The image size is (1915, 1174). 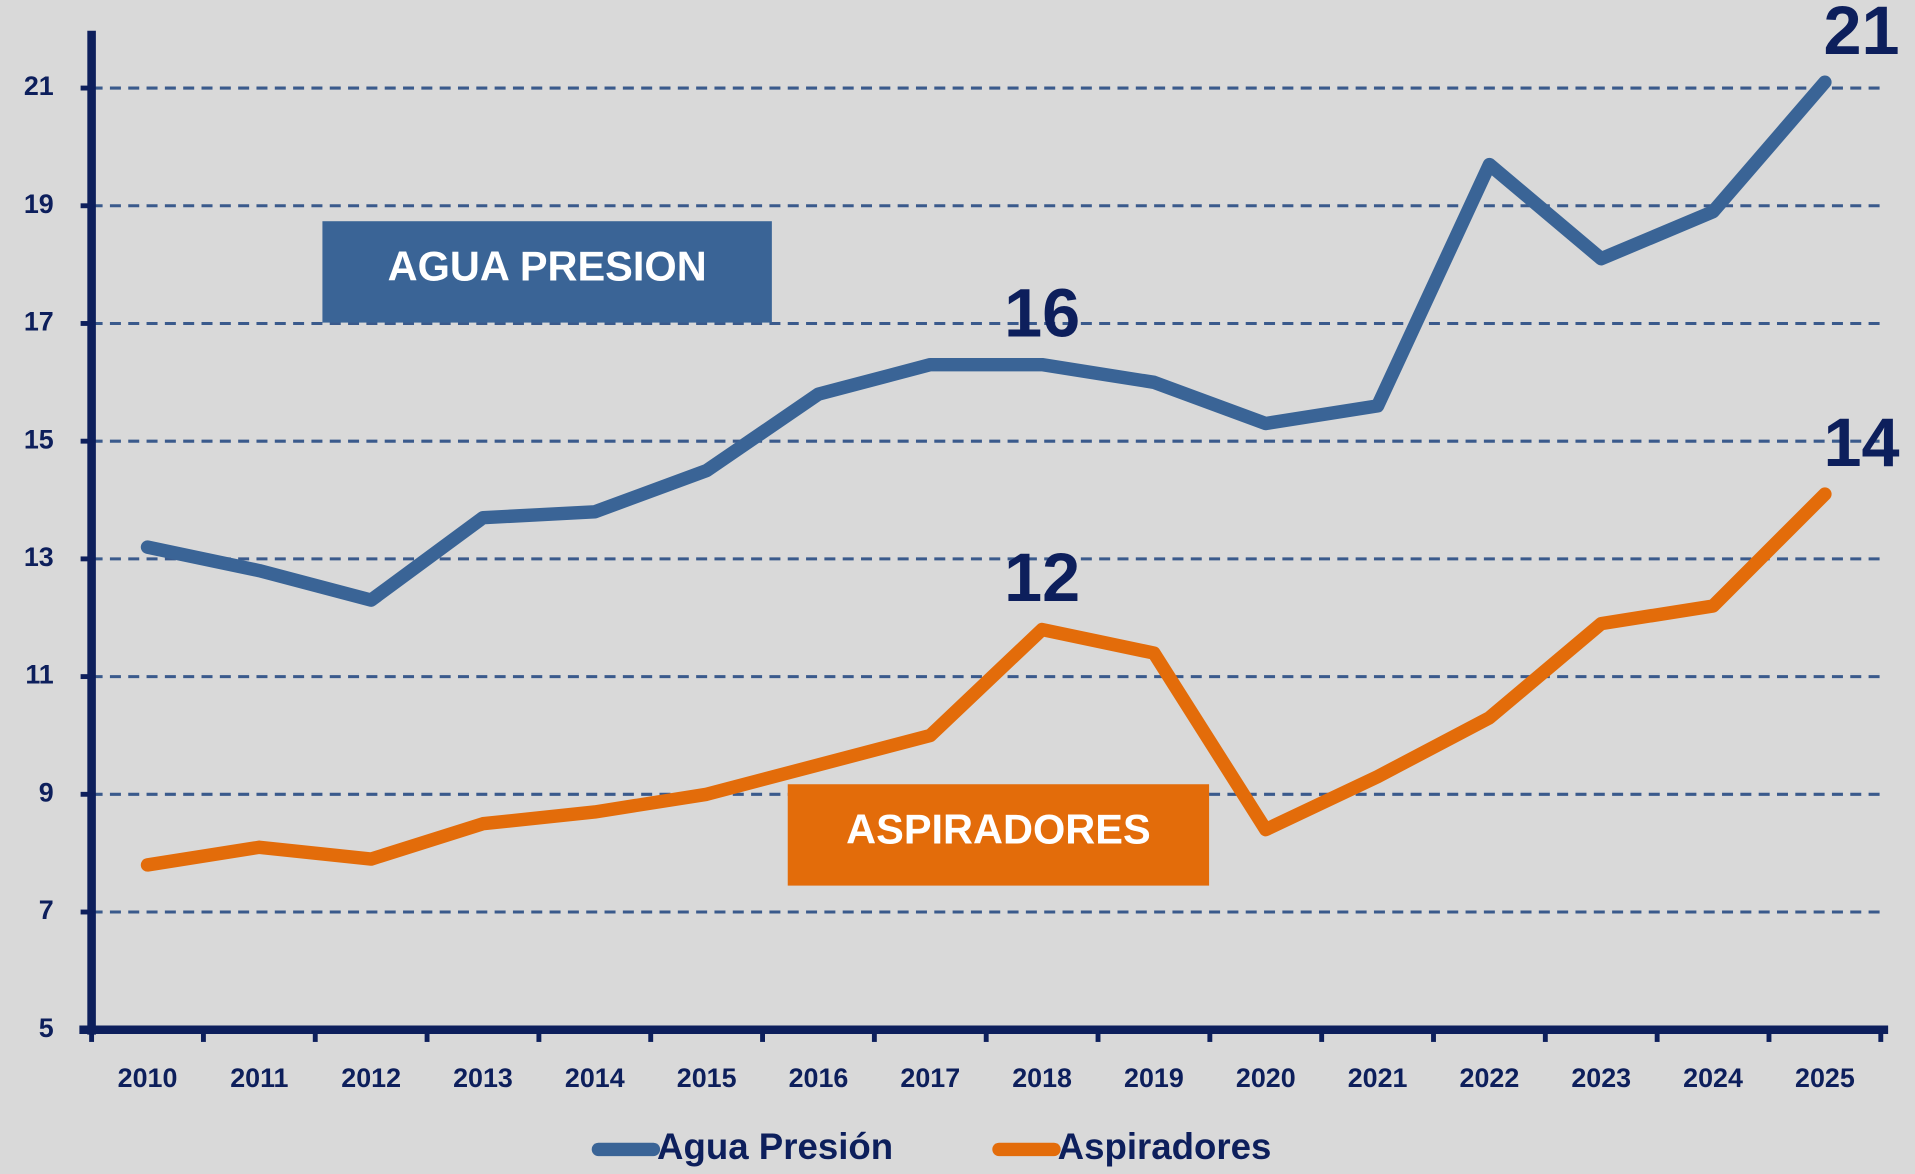 What do you see at coordinates (1490, 1078) in the screenshot?
I see `x-tick-label: 2022` at bounding box center [1490, 1078].